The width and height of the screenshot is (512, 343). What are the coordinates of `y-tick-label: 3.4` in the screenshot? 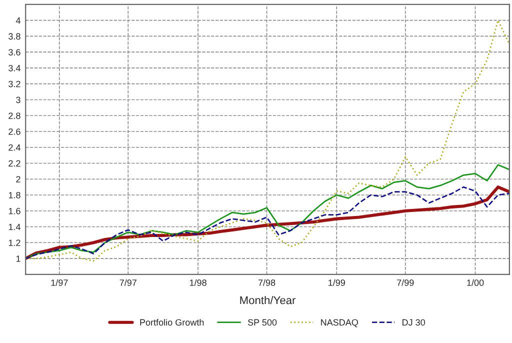 It's located at (14, 68).